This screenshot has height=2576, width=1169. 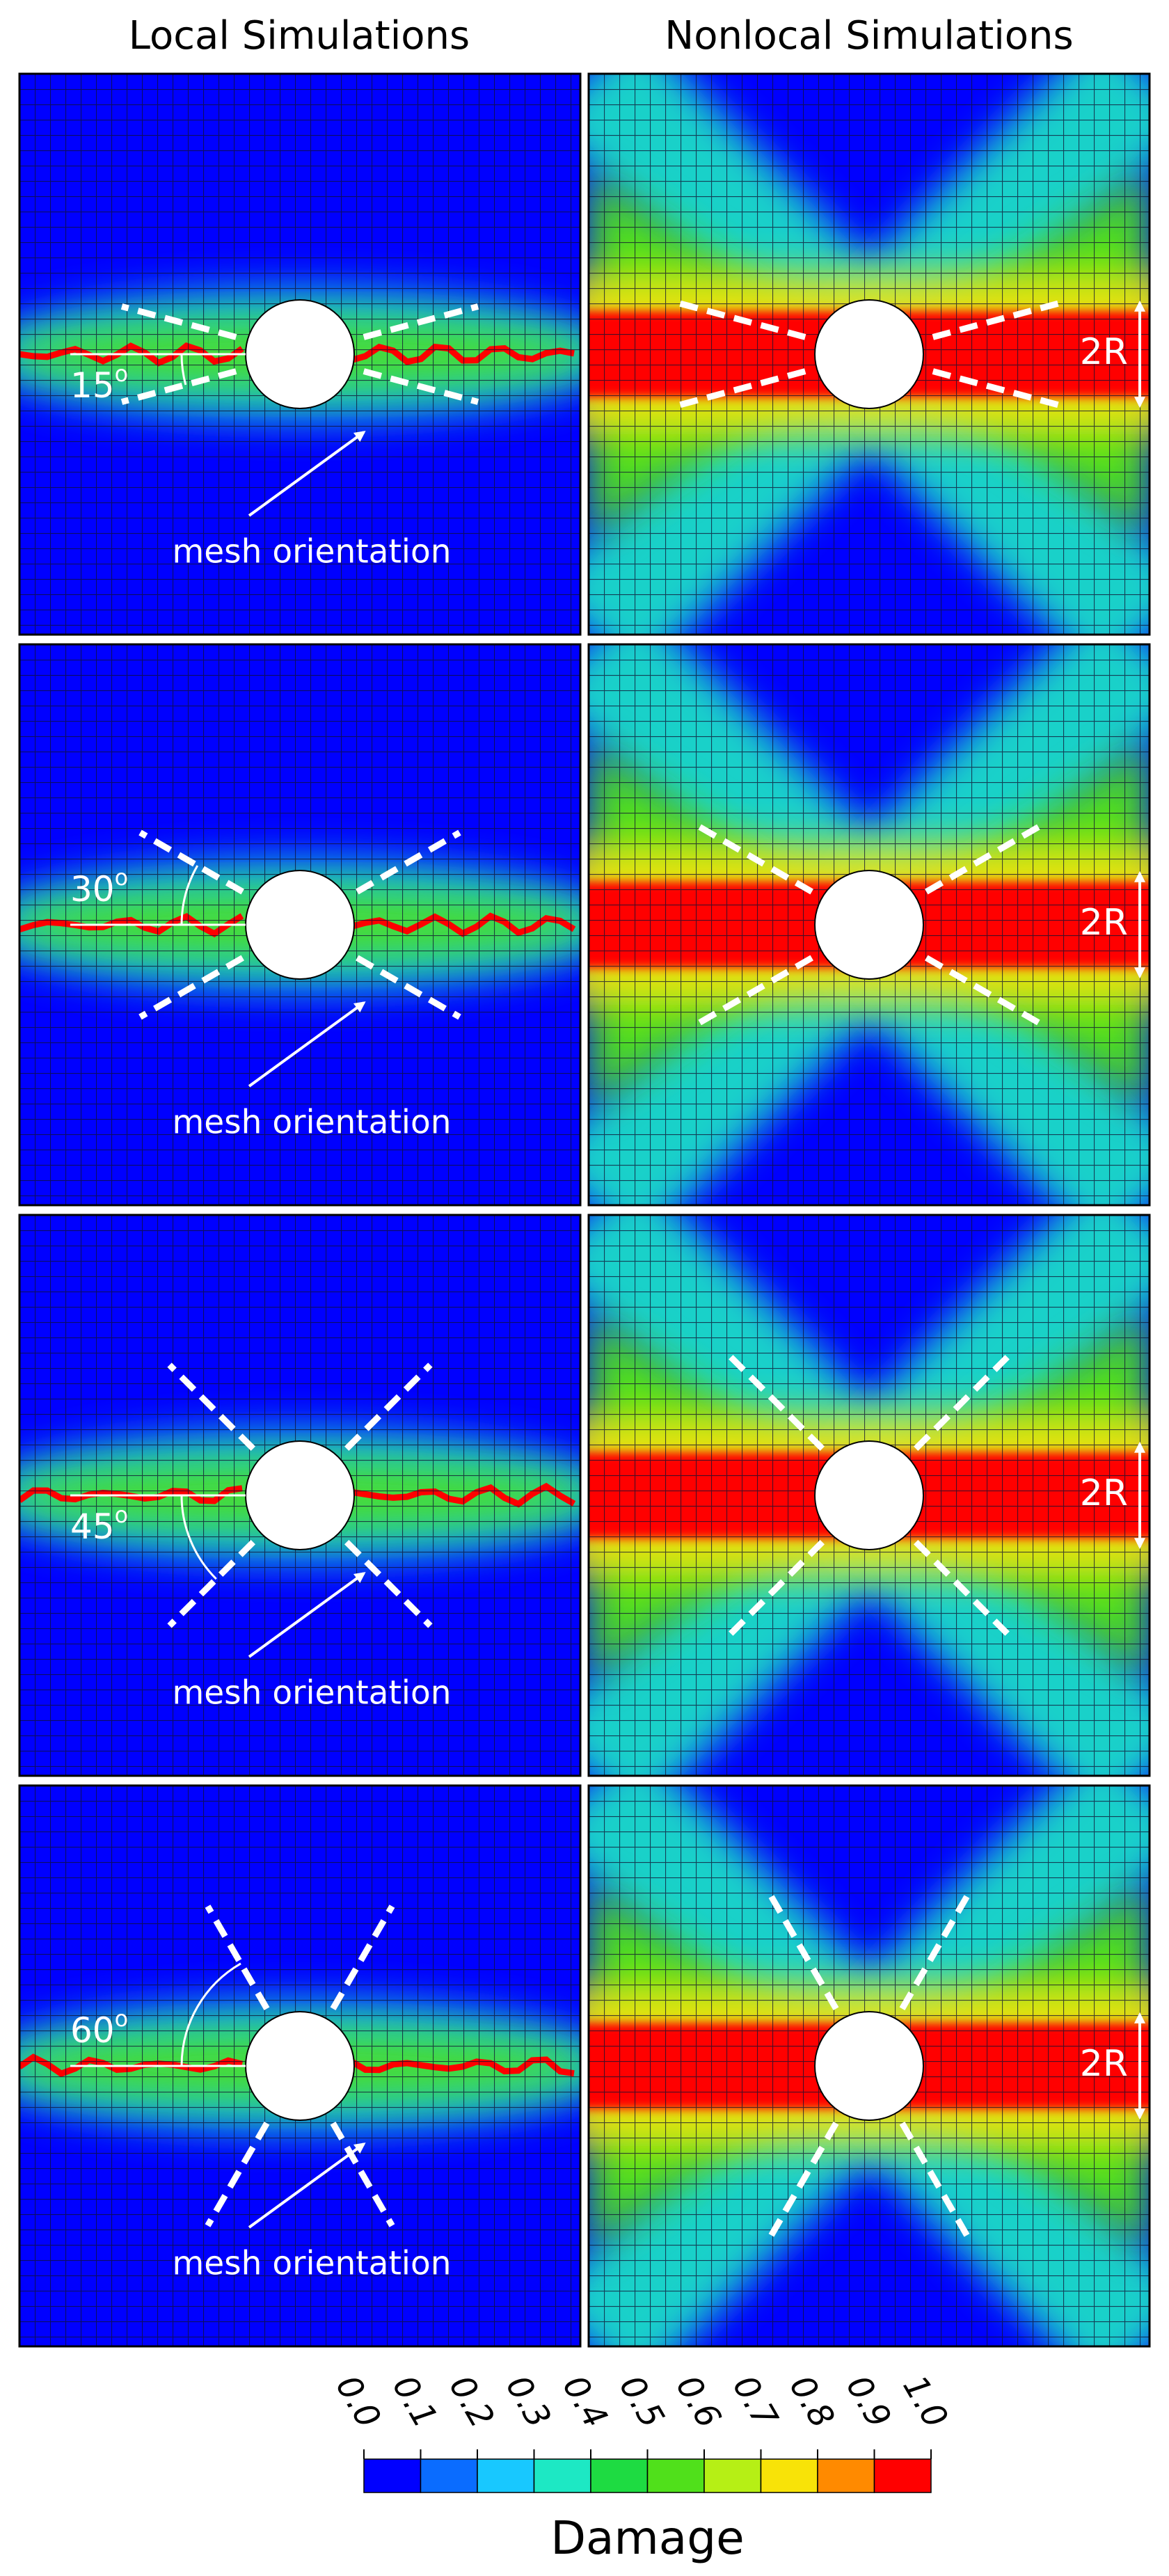 I want to click on simulation-panel: 45o mesh orientation, so click(x=300, y=1495).